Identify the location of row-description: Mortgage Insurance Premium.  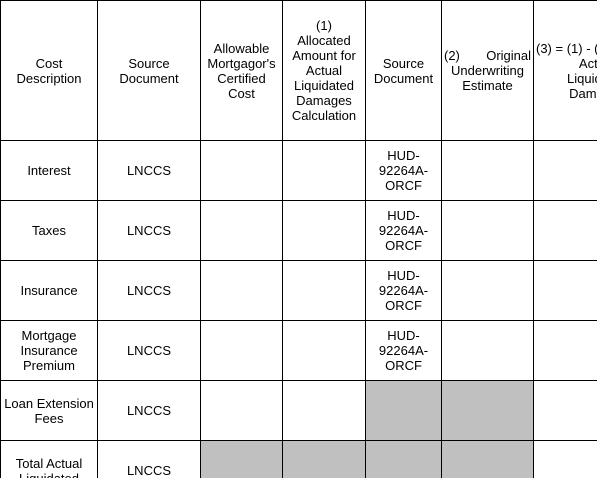
(49, 350).